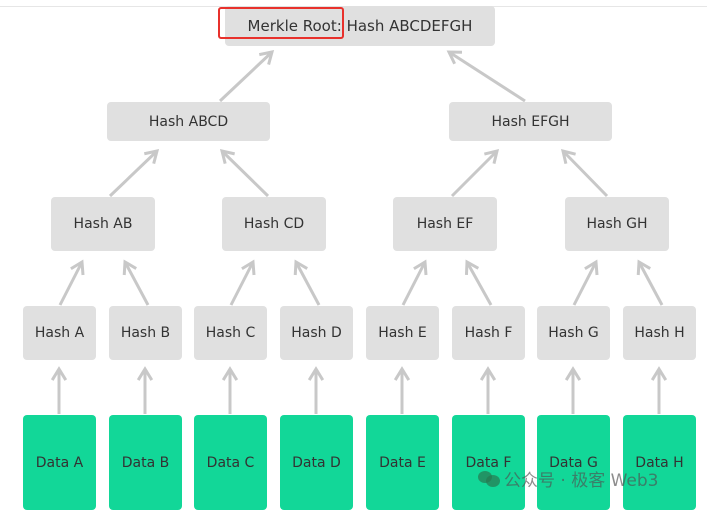 Image resolution: width=707 pixels, height=510 pixels. I want to click on node-level3: Hash GH, so click(617, 224).